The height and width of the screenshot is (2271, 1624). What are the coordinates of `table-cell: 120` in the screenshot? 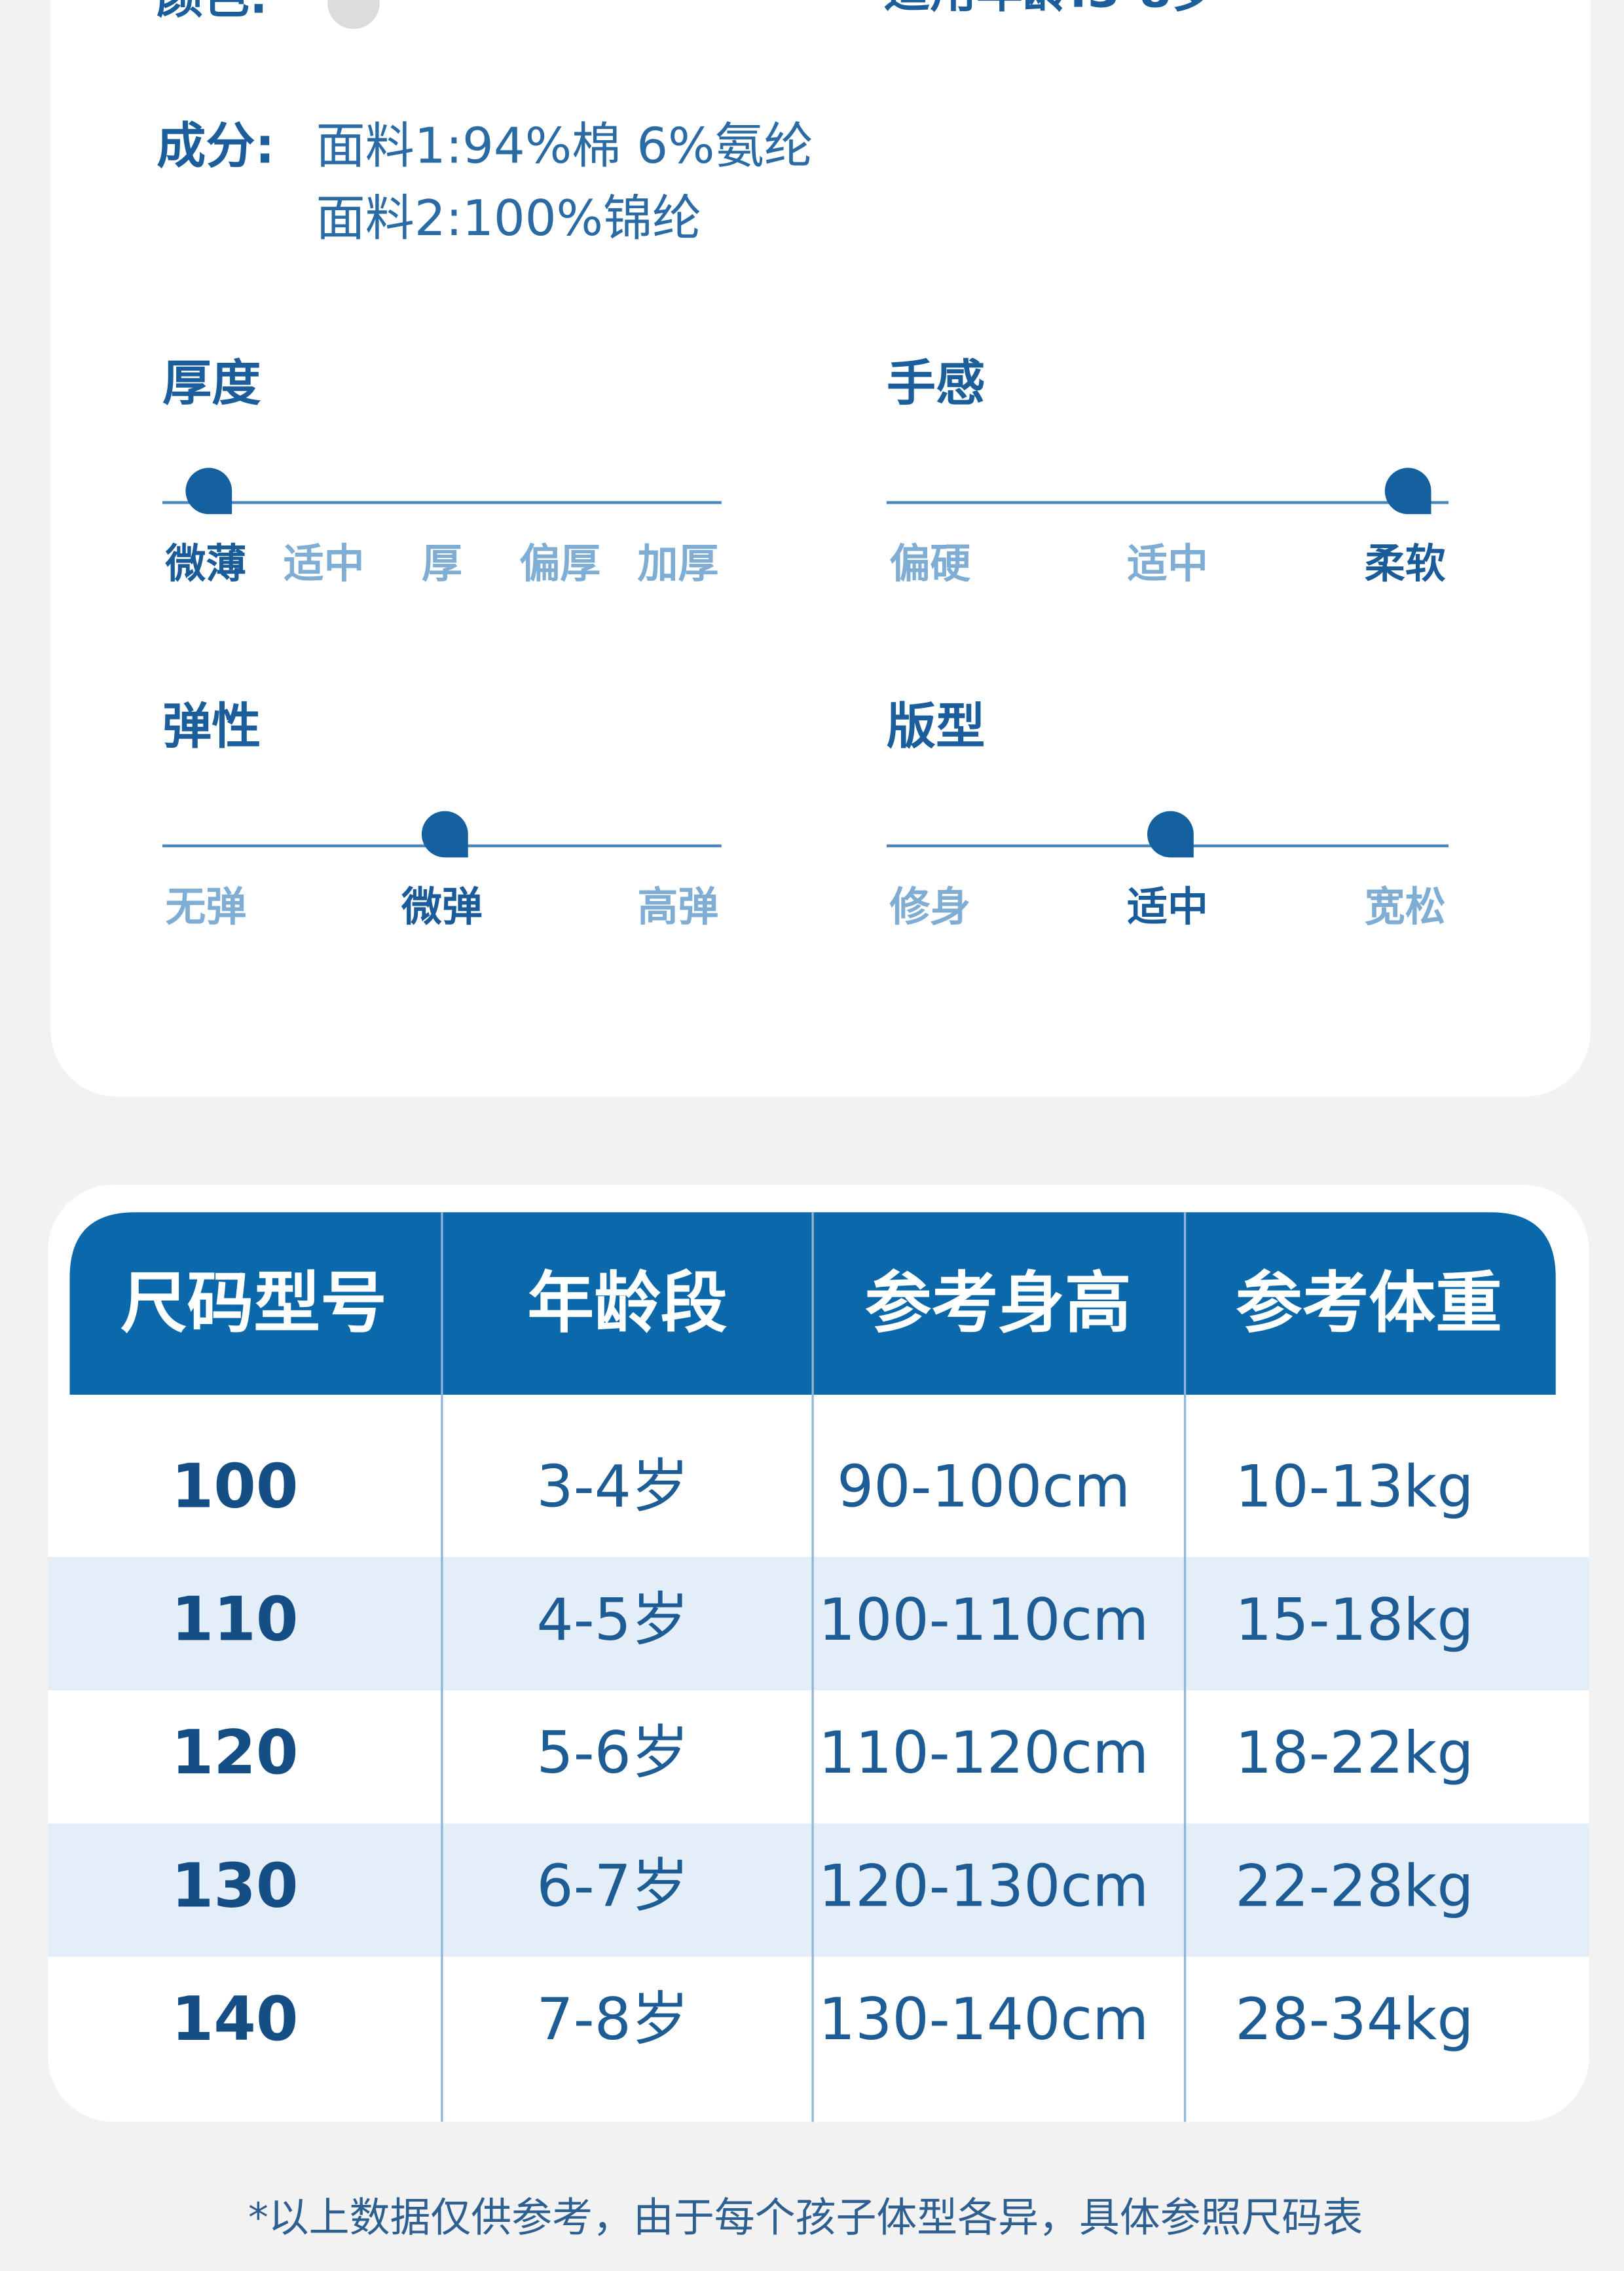 It's located at (235, 1752).